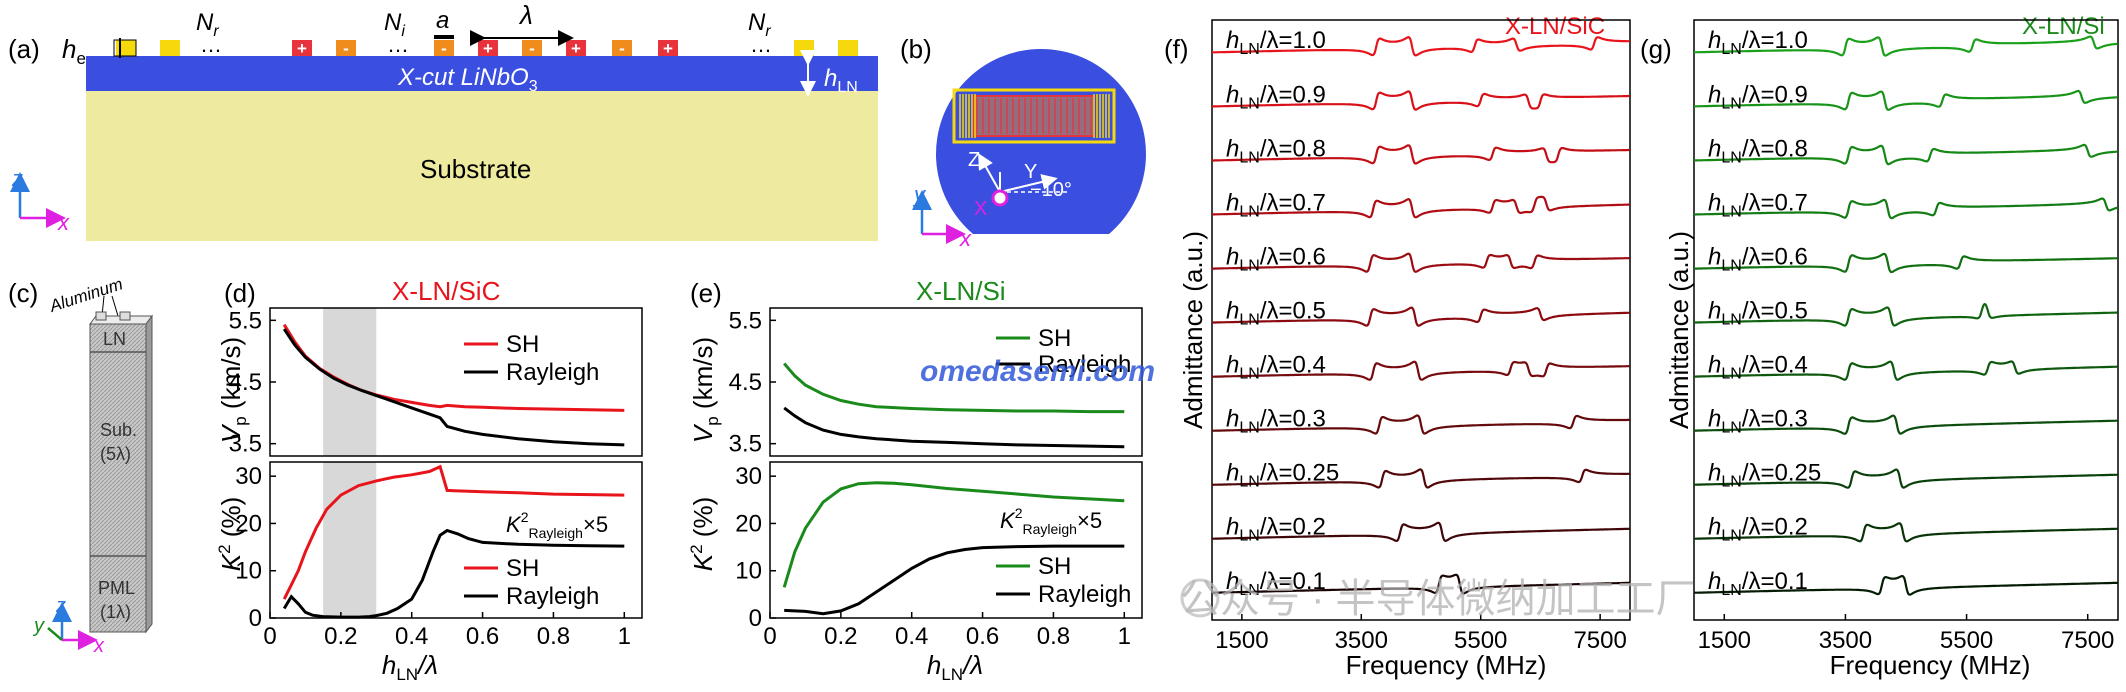  Describe the element at coordinates (1030, 172) in the screenshot. I see `wafer-y-label: Y` at that location.